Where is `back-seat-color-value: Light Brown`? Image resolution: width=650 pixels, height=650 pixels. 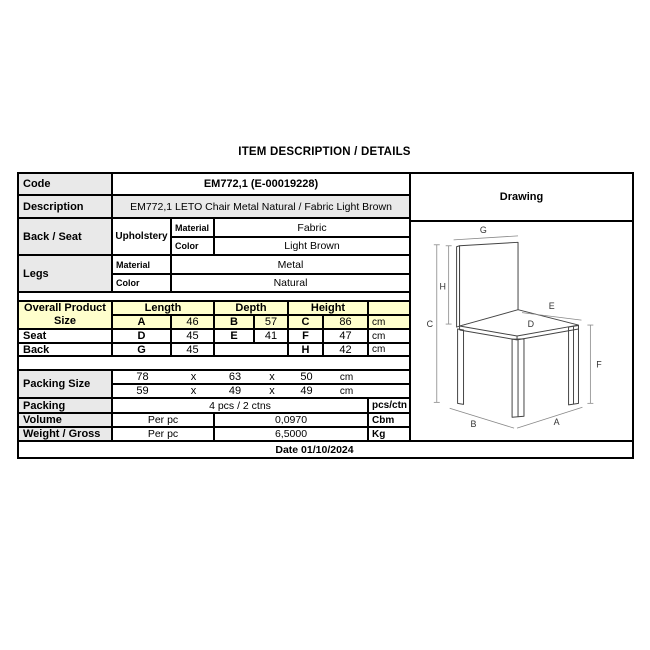 back-seat-color-value: Light Brown is located at coordinates (312, 246).